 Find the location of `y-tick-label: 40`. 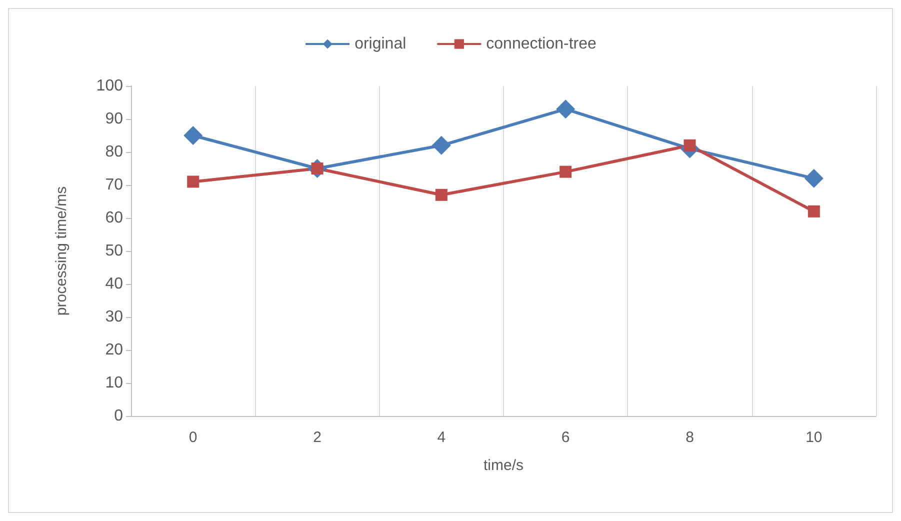

y-tick-label: 40 is located at coordinates (114, 284).